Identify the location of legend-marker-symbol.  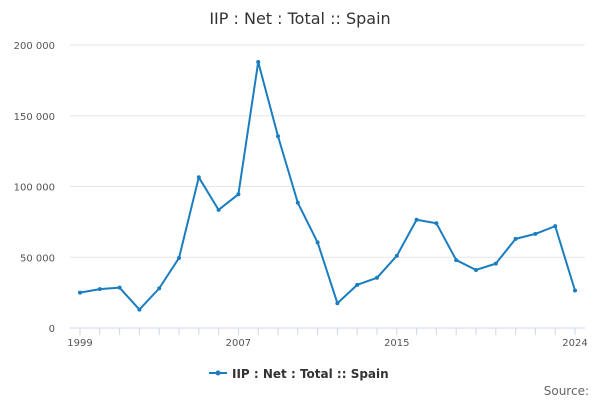
(218, 373).